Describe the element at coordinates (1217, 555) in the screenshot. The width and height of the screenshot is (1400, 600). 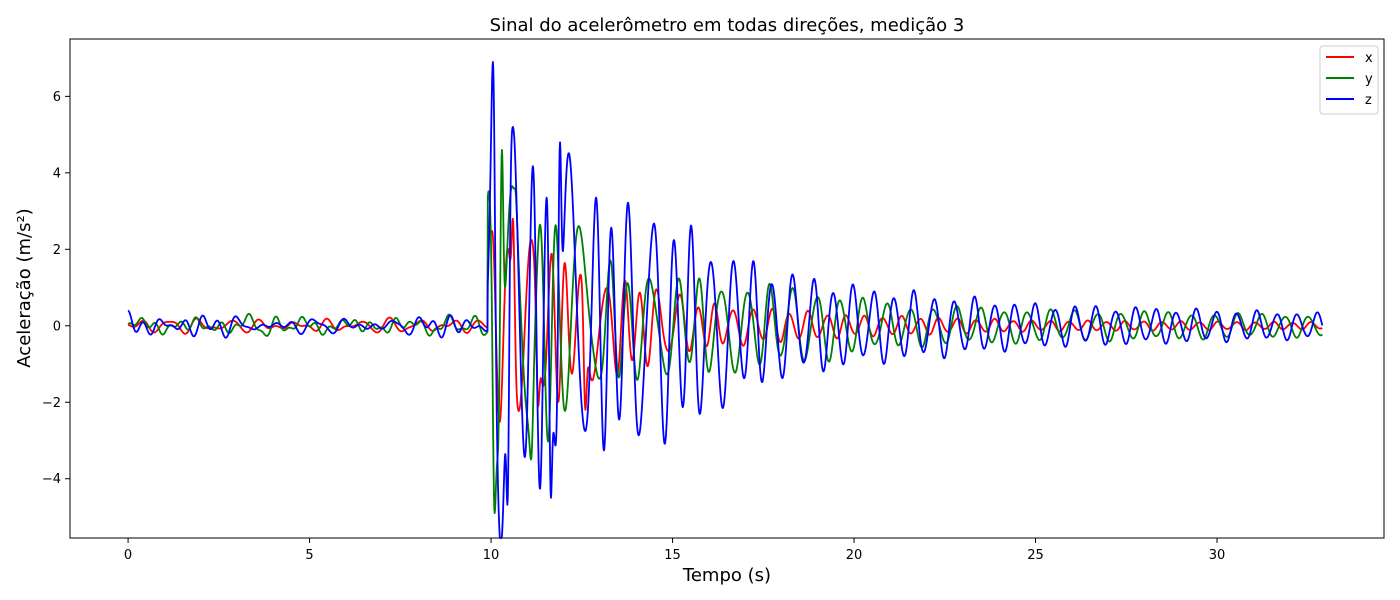
I see `x-tick-label: 30` at that location.